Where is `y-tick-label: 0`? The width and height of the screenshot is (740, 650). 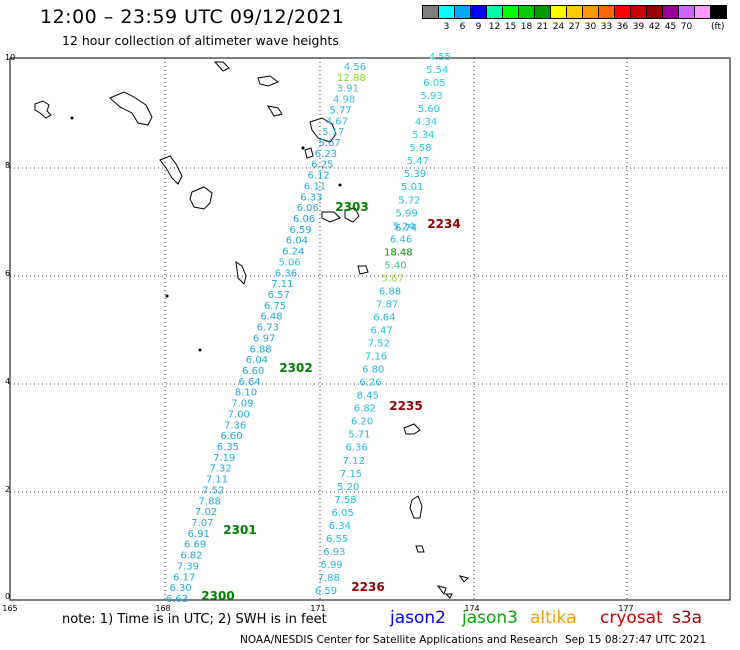 y-tick-label: 0 is located at coordinates (7, 596).